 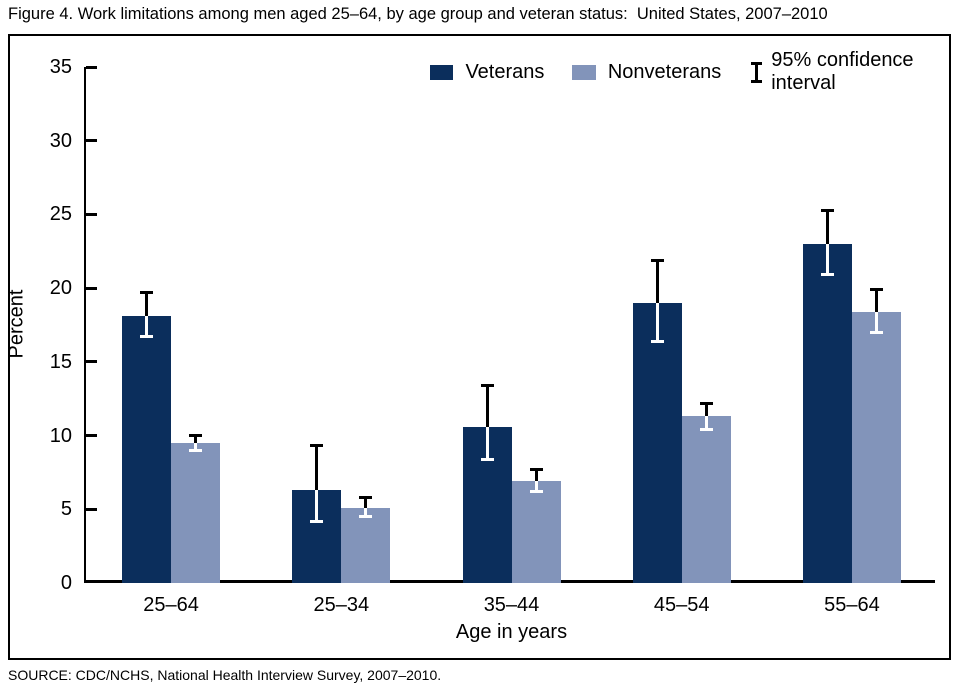 What do you see at coordinates (171, 605) in the screenshot?
I see `category-label-25-64: 25–64` at bounding box center [171, 605].